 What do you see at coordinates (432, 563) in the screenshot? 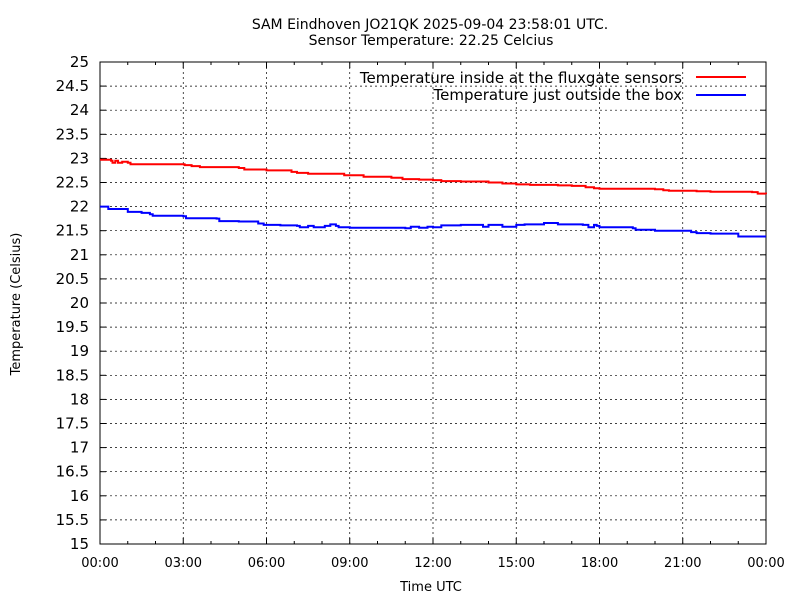
I see `x-tick-label: 12:00` at bounding box center [432, 563].